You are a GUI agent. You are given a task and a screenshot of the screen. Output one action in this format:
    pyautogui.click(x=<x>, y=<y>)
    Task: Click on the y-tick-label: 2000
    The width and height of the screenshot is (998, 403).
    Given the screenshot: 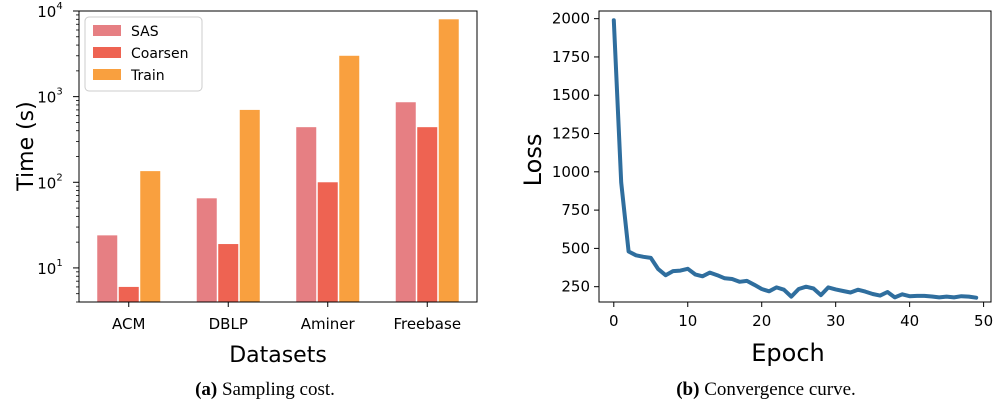 What is the action you would take?
    pyautogui.click(x=571, y=19)
    